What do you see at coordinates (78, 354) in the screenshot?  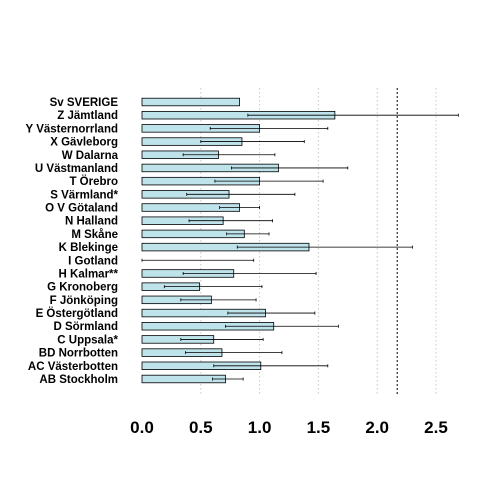 I see `category-label: BD Norrbotten` at bounding box center [78, 354].